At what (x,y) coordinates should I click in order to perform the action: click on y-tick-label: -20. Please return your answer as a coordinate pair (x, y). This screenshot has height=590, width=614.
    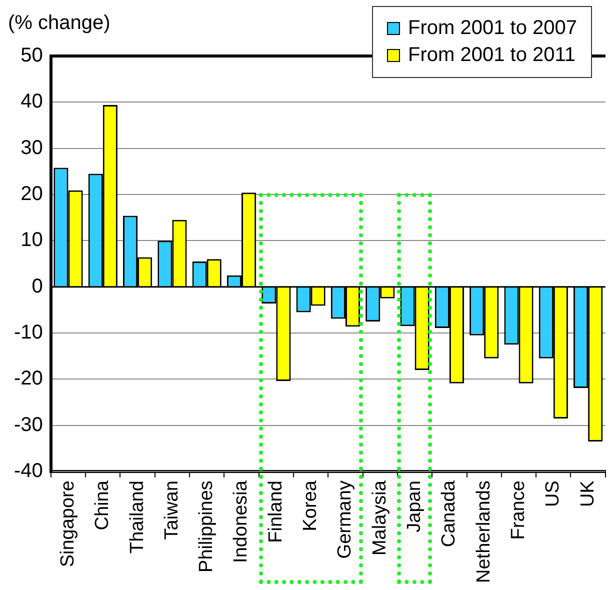
    Looking at the image, I should click on (28, 379).